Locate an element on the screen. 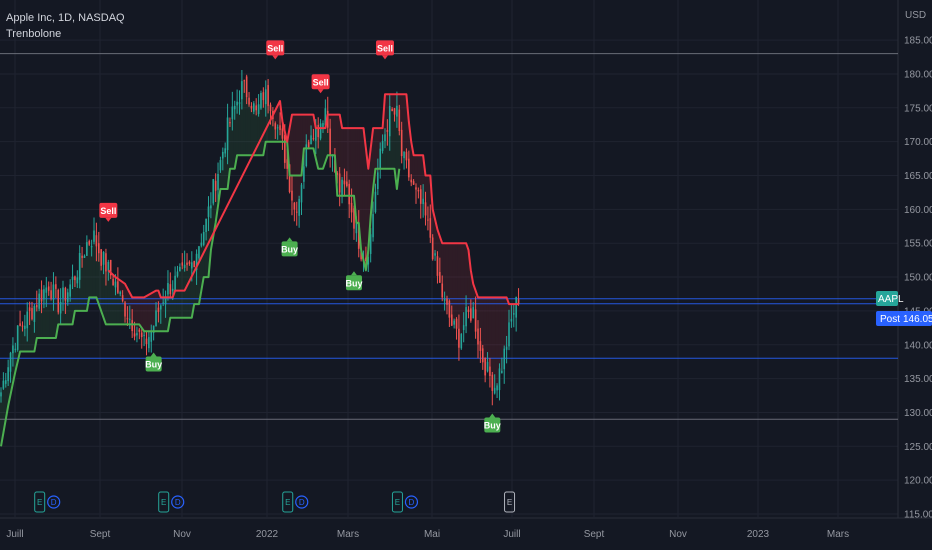  earnings-icon-letter: E is located at coordinates (509, 502).